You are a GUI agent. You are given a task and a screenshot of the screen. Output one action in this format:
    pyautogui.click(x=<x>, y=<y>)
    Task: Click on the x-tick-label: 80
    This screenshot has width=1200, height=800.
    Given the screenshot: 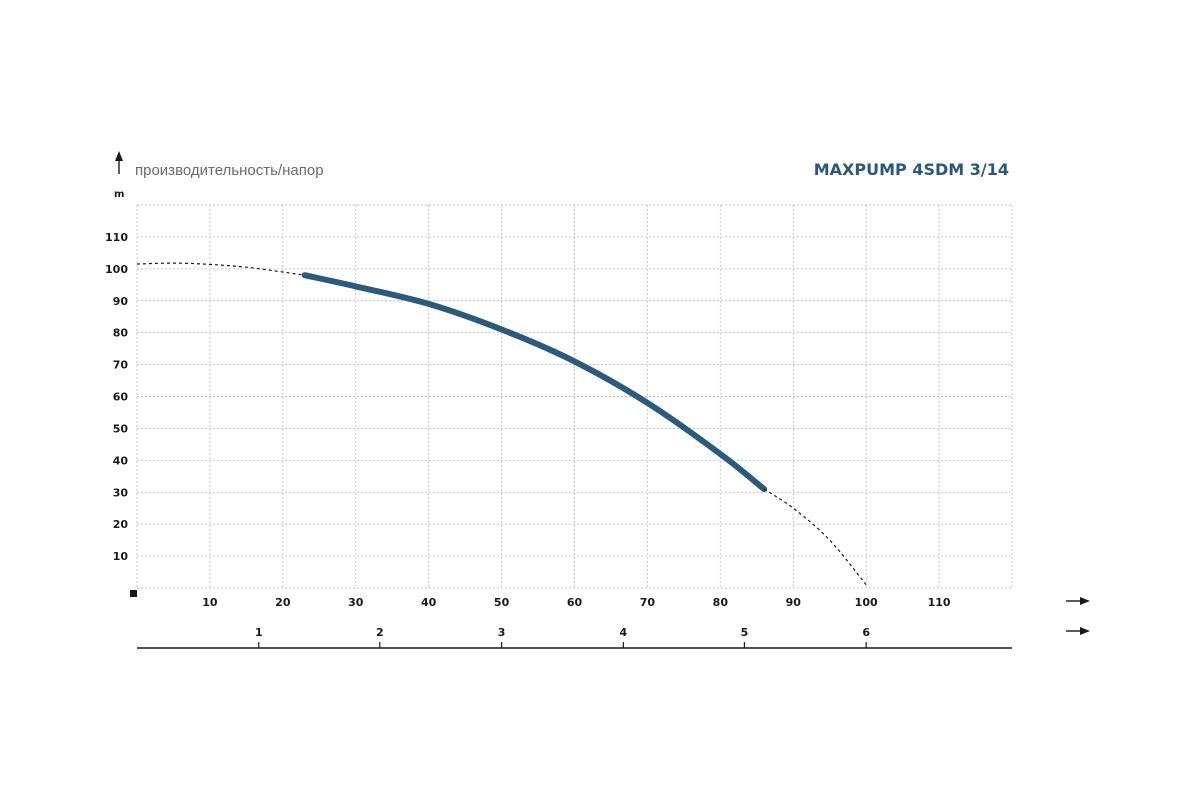 What is the action you would take?
    pyautogui.click(x=721, y=602)
    